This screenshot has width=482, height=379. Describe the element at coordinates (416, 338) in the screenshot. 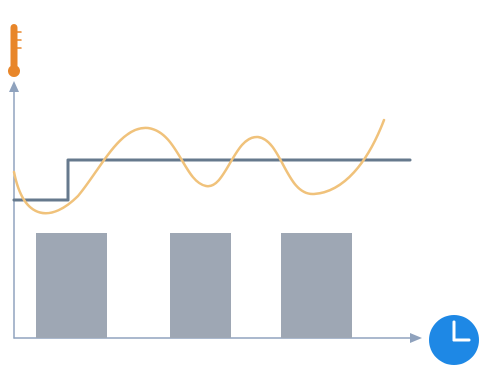

I see `x-axis-arrowhead` at that location.